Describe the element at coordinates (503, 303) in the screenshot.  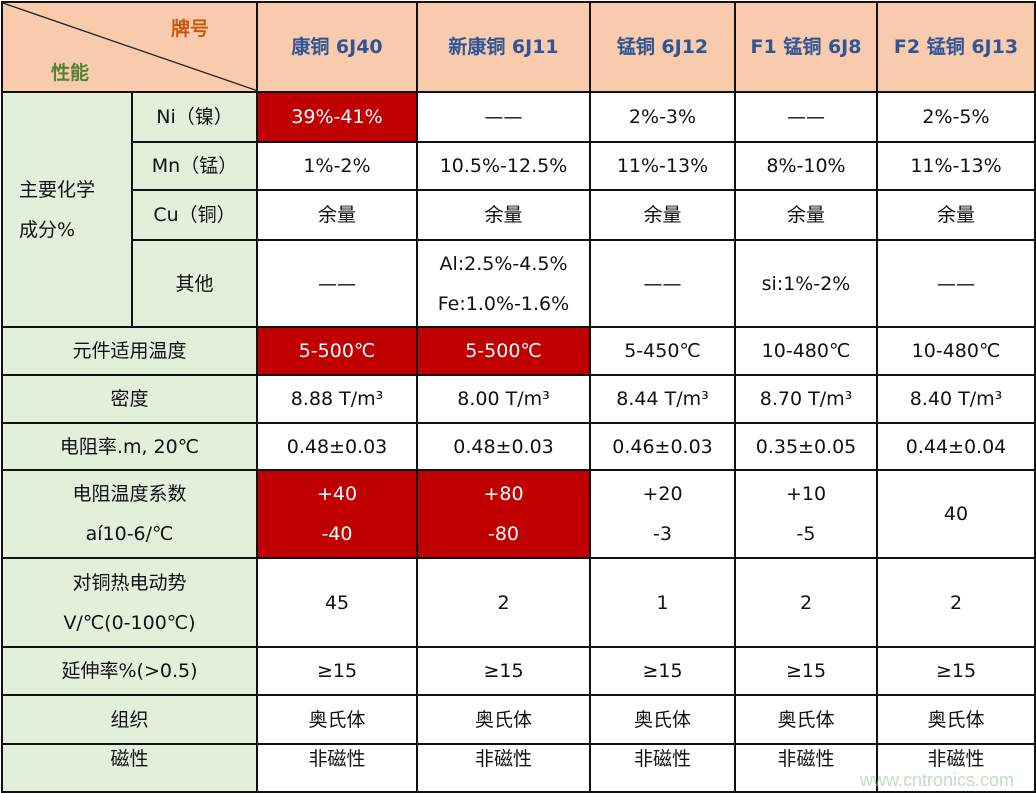
I see `cell-line: Fe:1.0%-1.6%` at that location.